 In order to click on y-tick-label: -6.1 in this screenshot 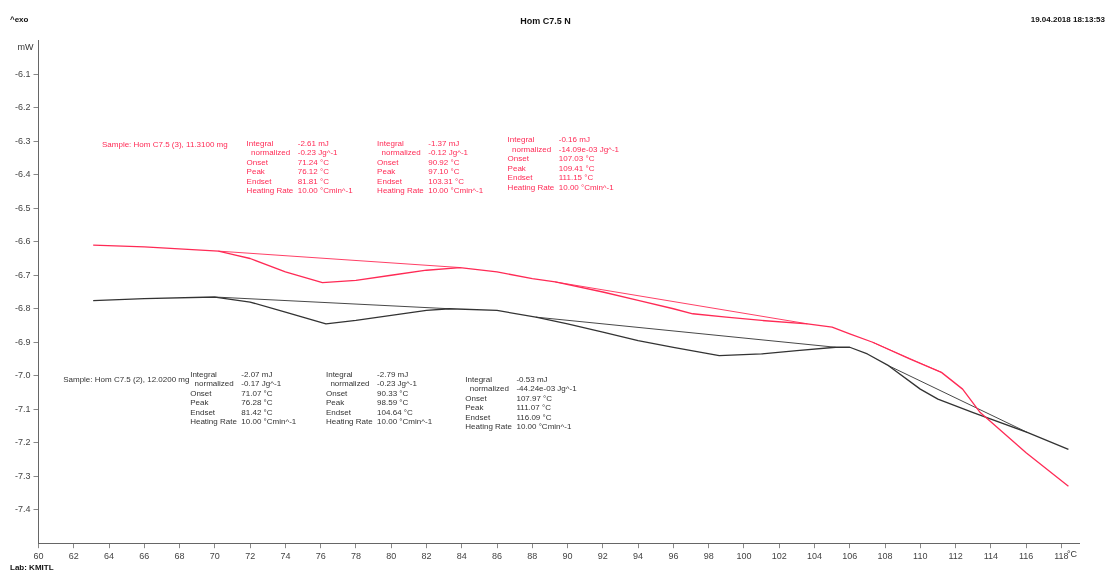, I will do `click(22, 73)`.